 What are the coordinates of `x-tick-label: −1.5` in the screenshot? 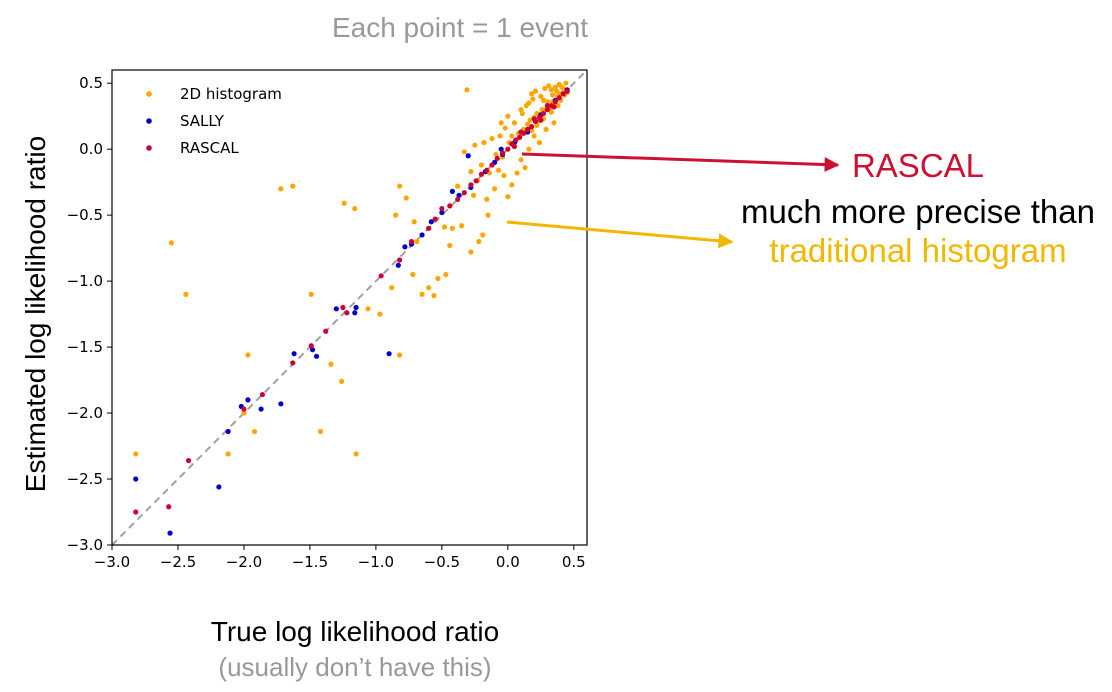 It's located at (310, 562).